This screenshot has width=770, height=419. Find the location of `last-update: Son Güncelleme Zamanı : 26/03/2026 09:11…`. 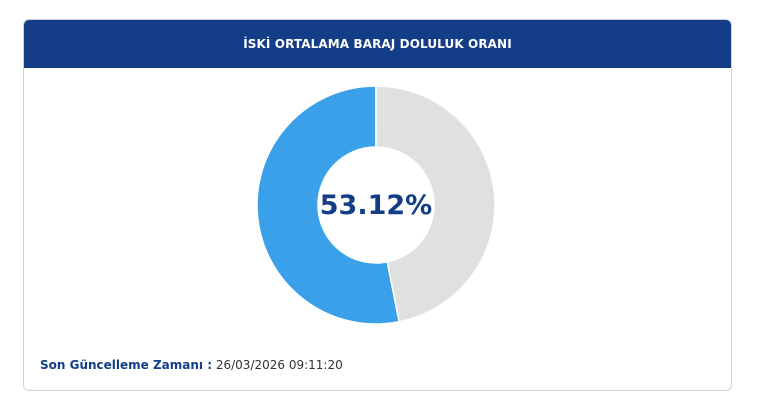

last-update: Son Güncelleme Zamanı : 26/03/2026 09:11… is located at coordinates (191, 365).